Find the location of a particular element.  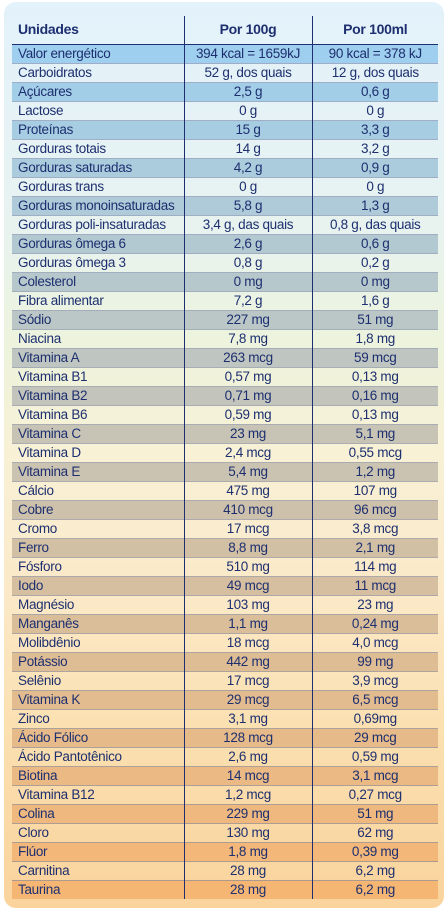

value-per-100ml: 99 mg is located at coordinates (374, 662).